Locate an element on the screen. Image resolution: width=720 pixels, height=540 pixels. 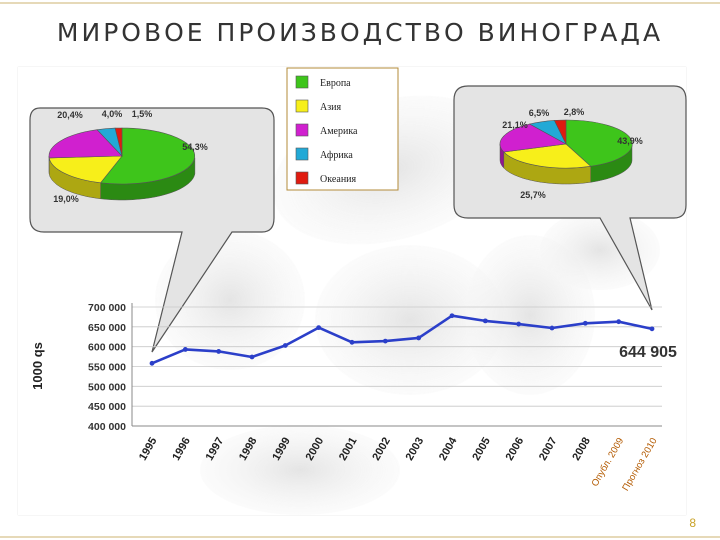
legend-label: Америка is located at coordinates (339, 131).